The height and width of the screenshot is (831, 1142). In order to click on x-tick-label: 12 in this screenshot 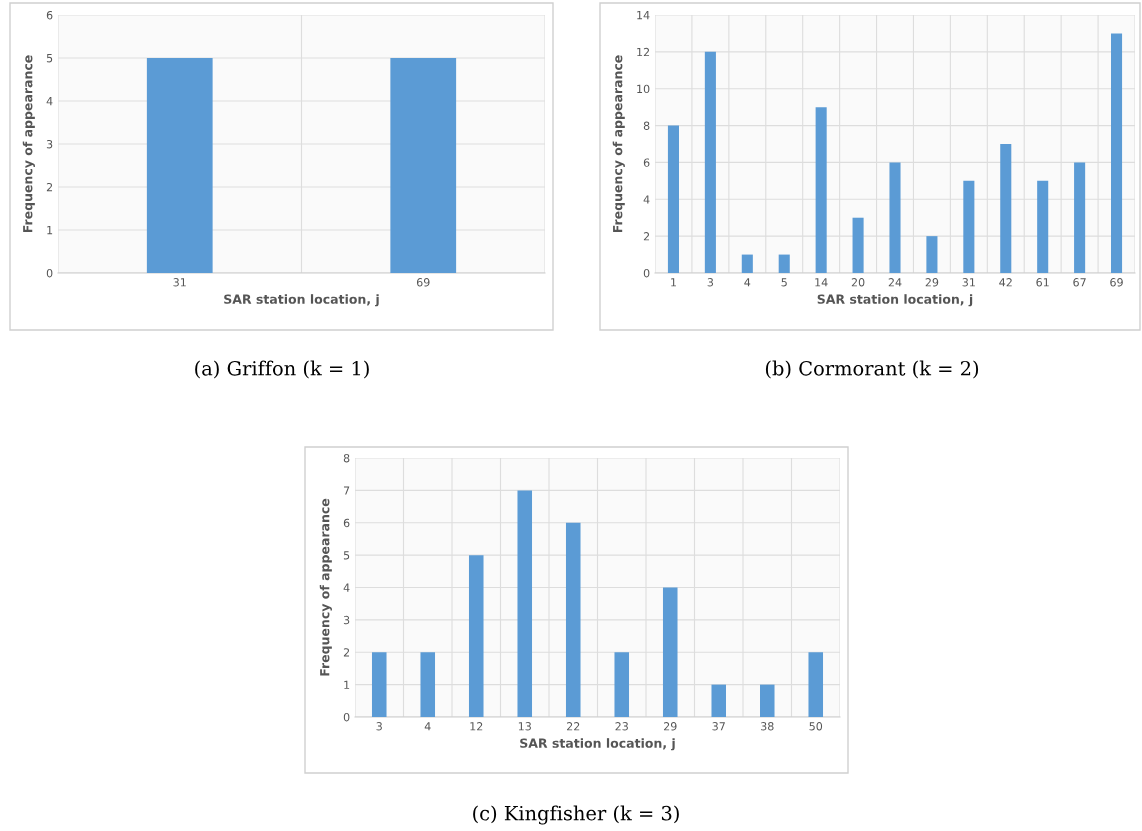, I will do `click(476, 726)`.